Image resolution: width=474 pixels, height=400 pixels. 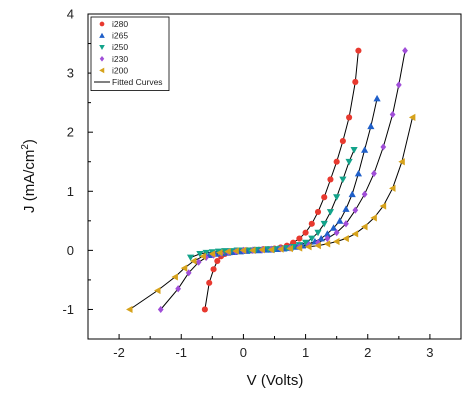 I want to click on legend-marker-i280, so click(x=102, y=24).